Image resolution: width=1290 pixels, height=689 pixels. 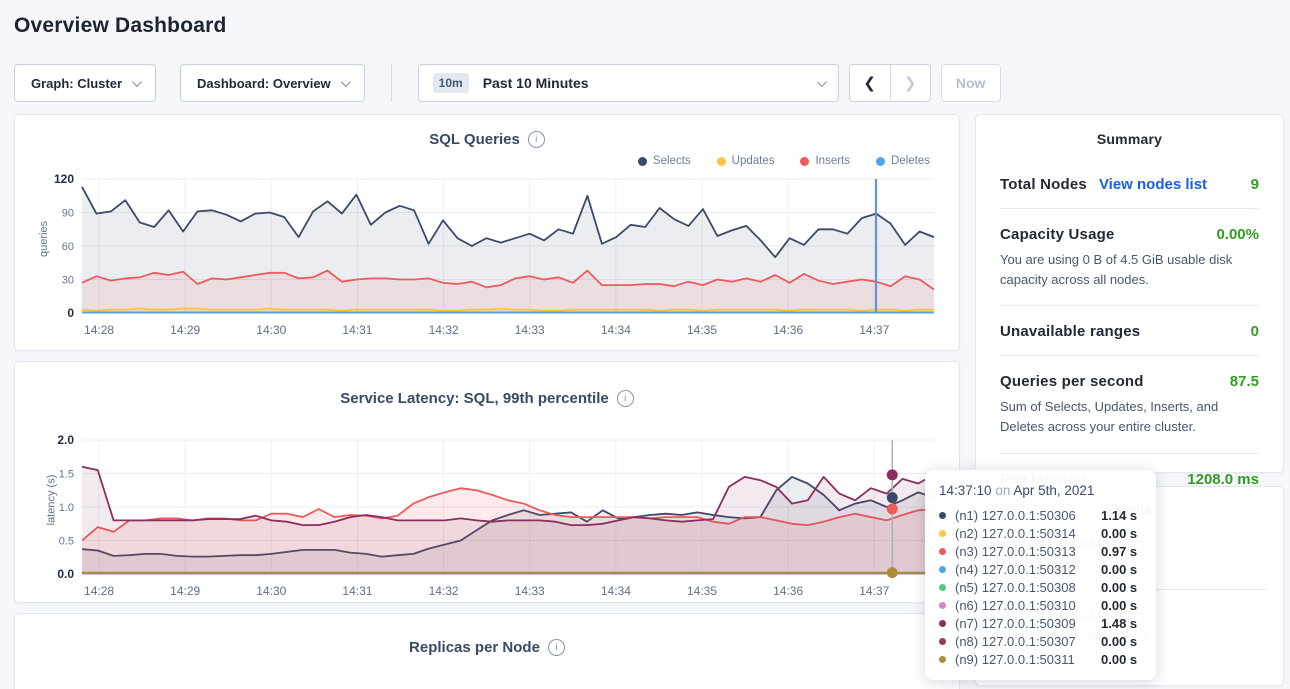 What do you see at coordinates (530, 591) in the screenshot?
I see `svg-text: 14:33` at bounding box center [530, 591].